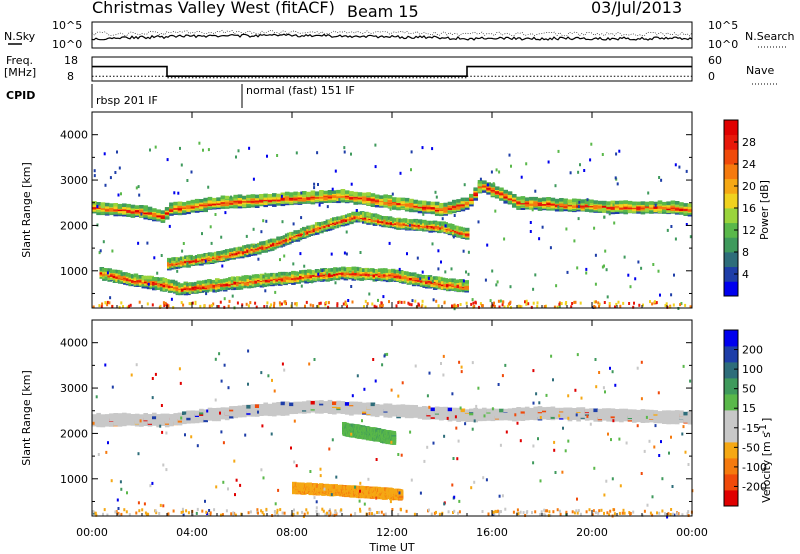 This screenshot has width=800, height=554. Describe the element at coordinates (392, 72) in the screenshot. I see `freq-lines` at that location.